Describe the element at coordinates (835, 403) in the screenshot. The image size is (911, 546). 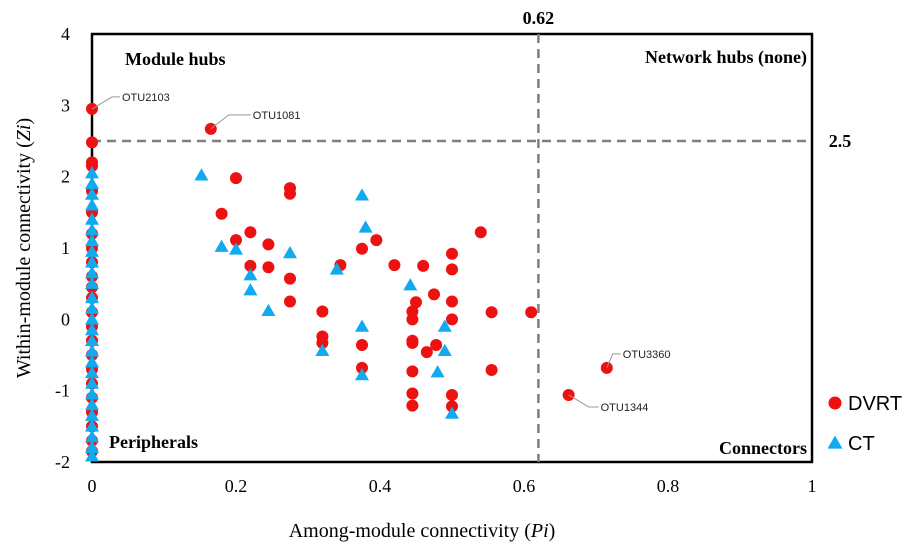
I see `legend-marker-dvrt` at that location.